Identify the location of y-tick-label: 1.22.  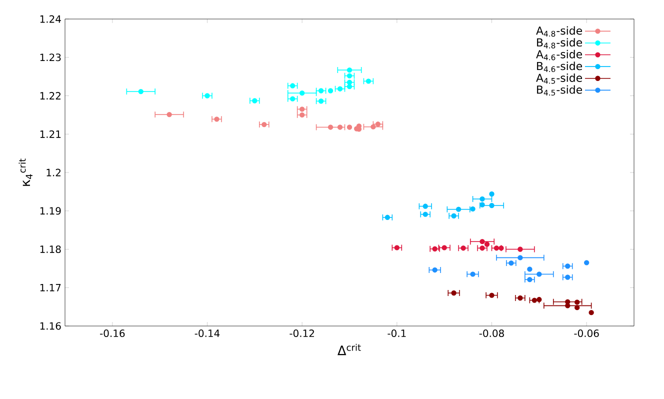
(50, 96).